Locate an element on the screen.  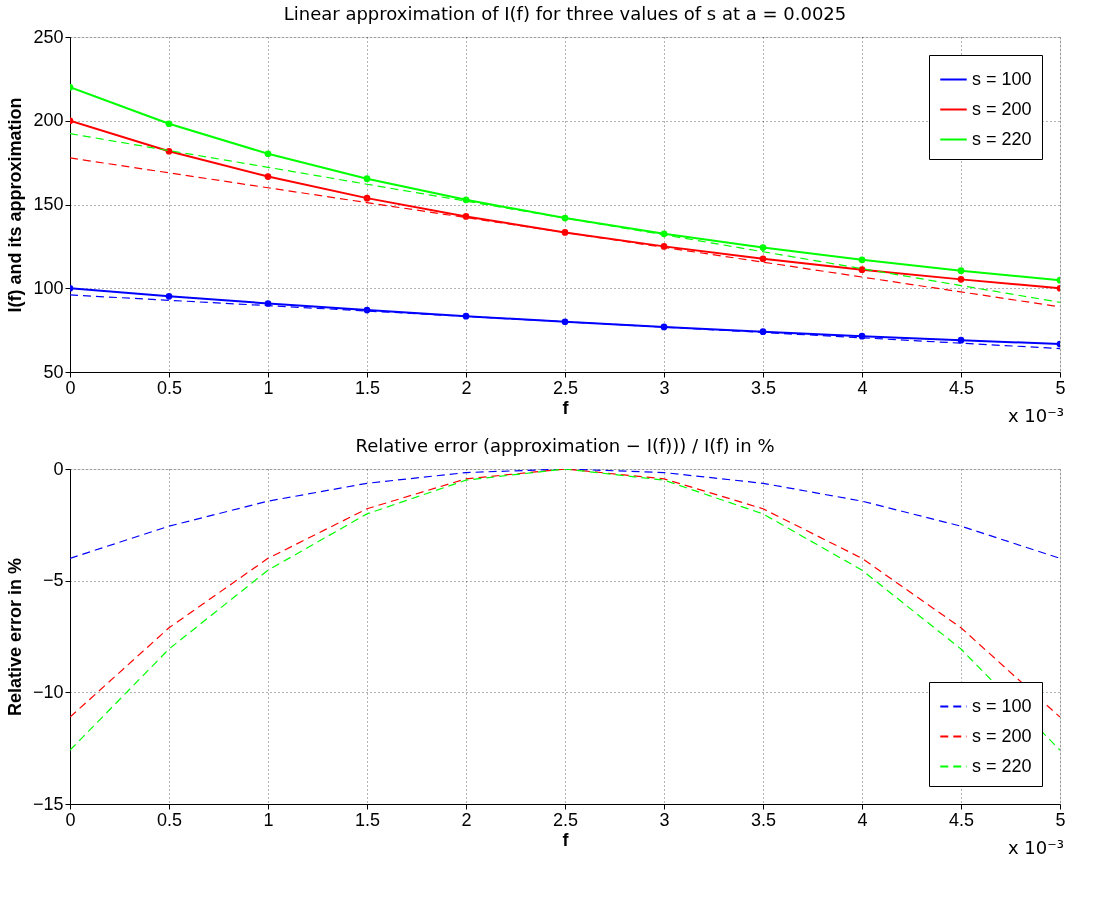
y-tick-label: 150 is located at coordinates (48, 204).